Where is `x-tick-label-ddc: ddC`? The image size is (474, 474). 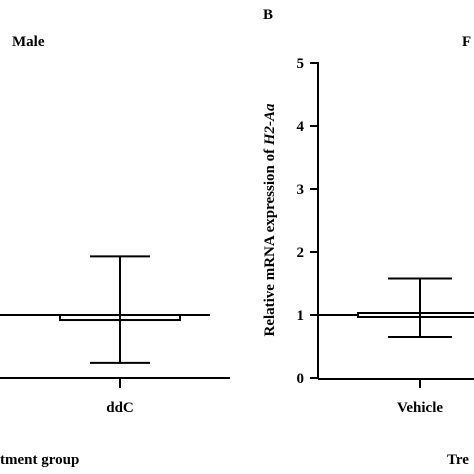 x-tick-label-ddc: ddC is located at coordinates (120, 408).